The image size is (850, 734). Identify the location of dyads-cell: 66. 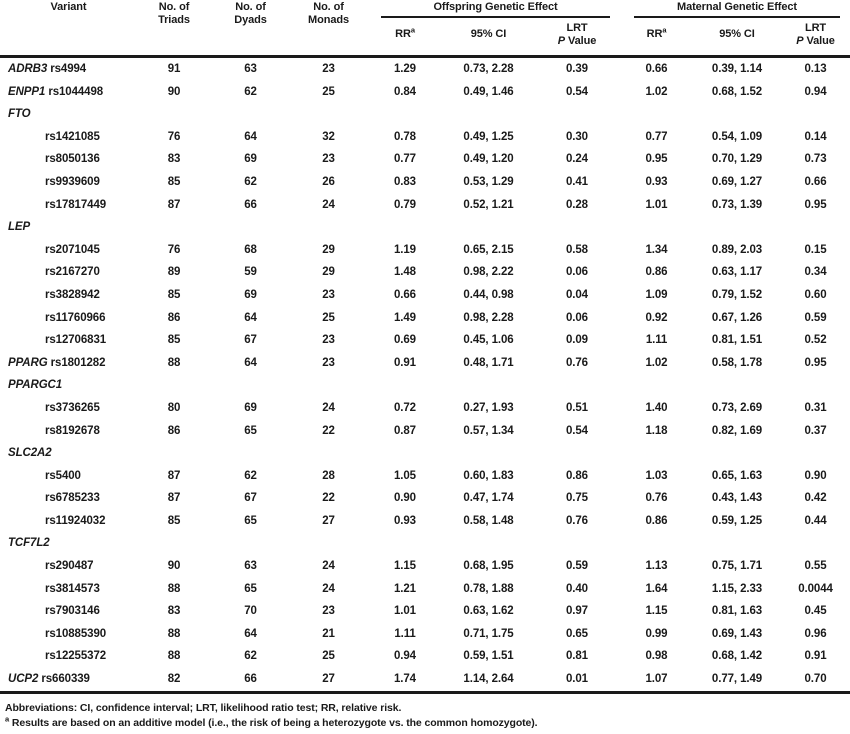
(250, 681).